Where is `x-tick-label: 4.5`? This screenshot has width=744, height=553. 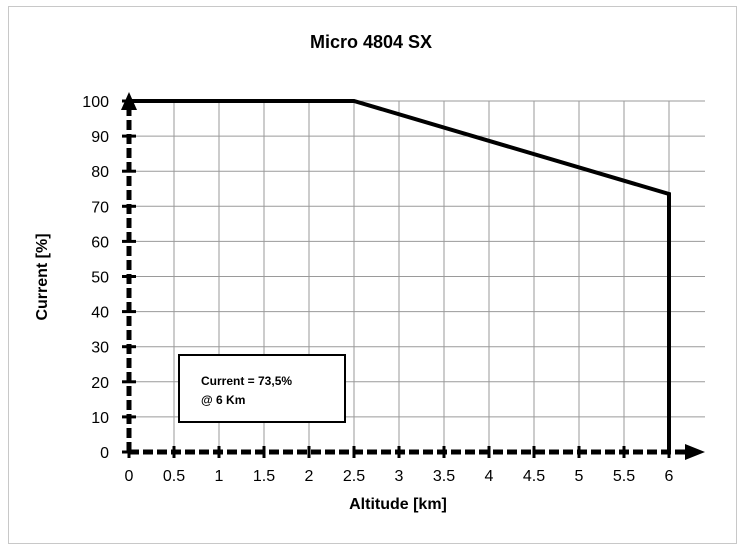
x-tick-label: 4.5 is located at coordinates (534, 476).